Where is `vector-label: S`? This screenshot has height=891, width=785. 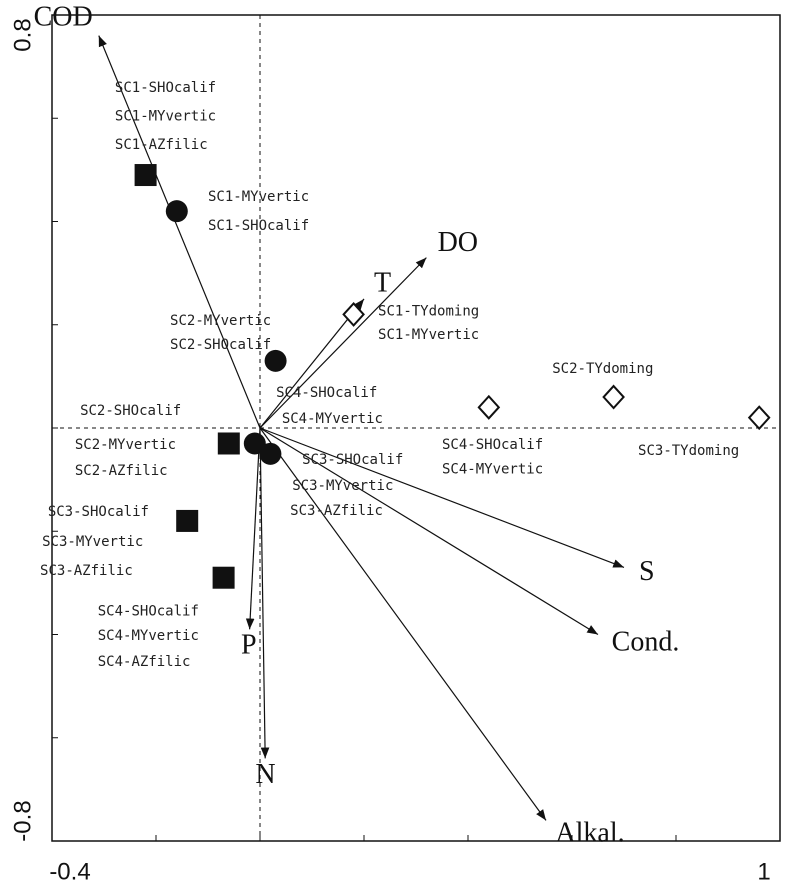
vector-label: S is located at coordinates (647, 571).